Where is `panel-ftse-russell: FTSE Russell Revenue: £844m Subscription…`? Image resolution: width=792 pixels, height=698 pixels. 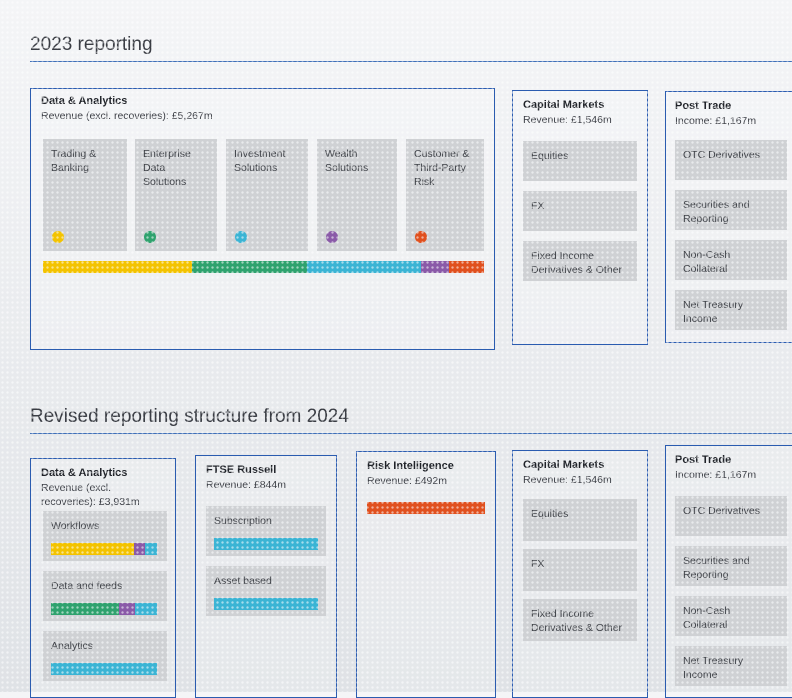
panel-ftse-russell: FTSE Russell Revenue: £844m Subscription… is located at coordinates (266, 576).